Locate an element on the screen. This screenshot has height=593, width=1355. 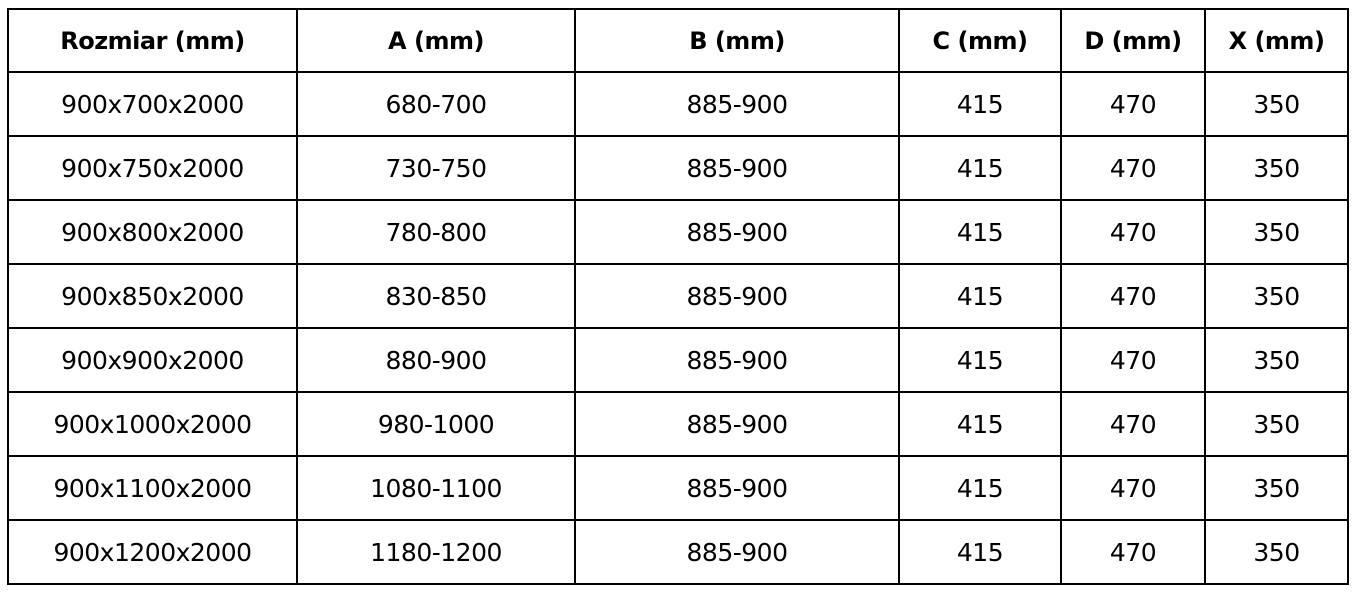
table-row: 900x850x2000 830-850 885-900 415 470 350 is located at coordinates (678, 296).